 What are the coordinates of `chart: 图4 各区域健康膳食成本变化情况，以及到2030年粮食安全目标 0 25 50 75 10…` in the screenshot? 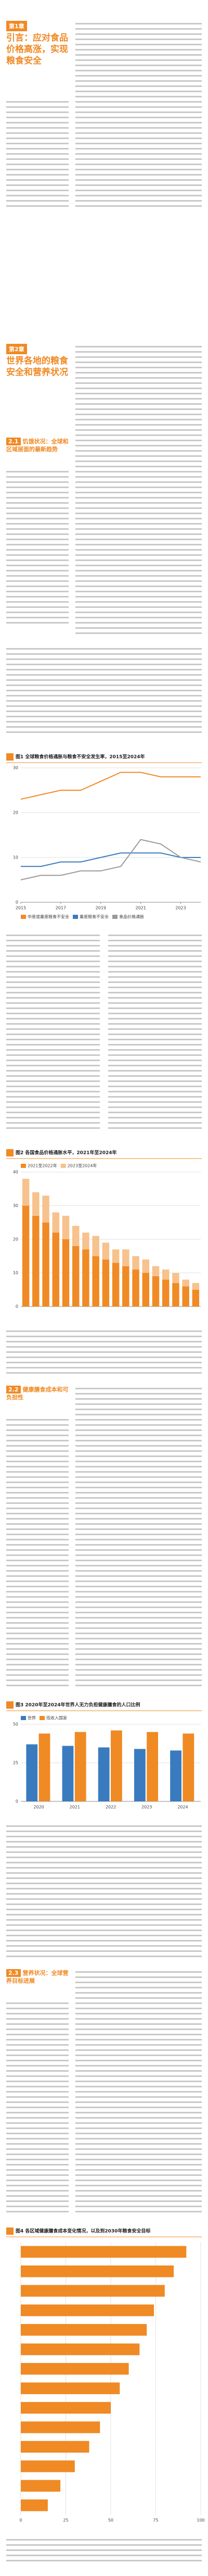 It's located at (105, 2375).